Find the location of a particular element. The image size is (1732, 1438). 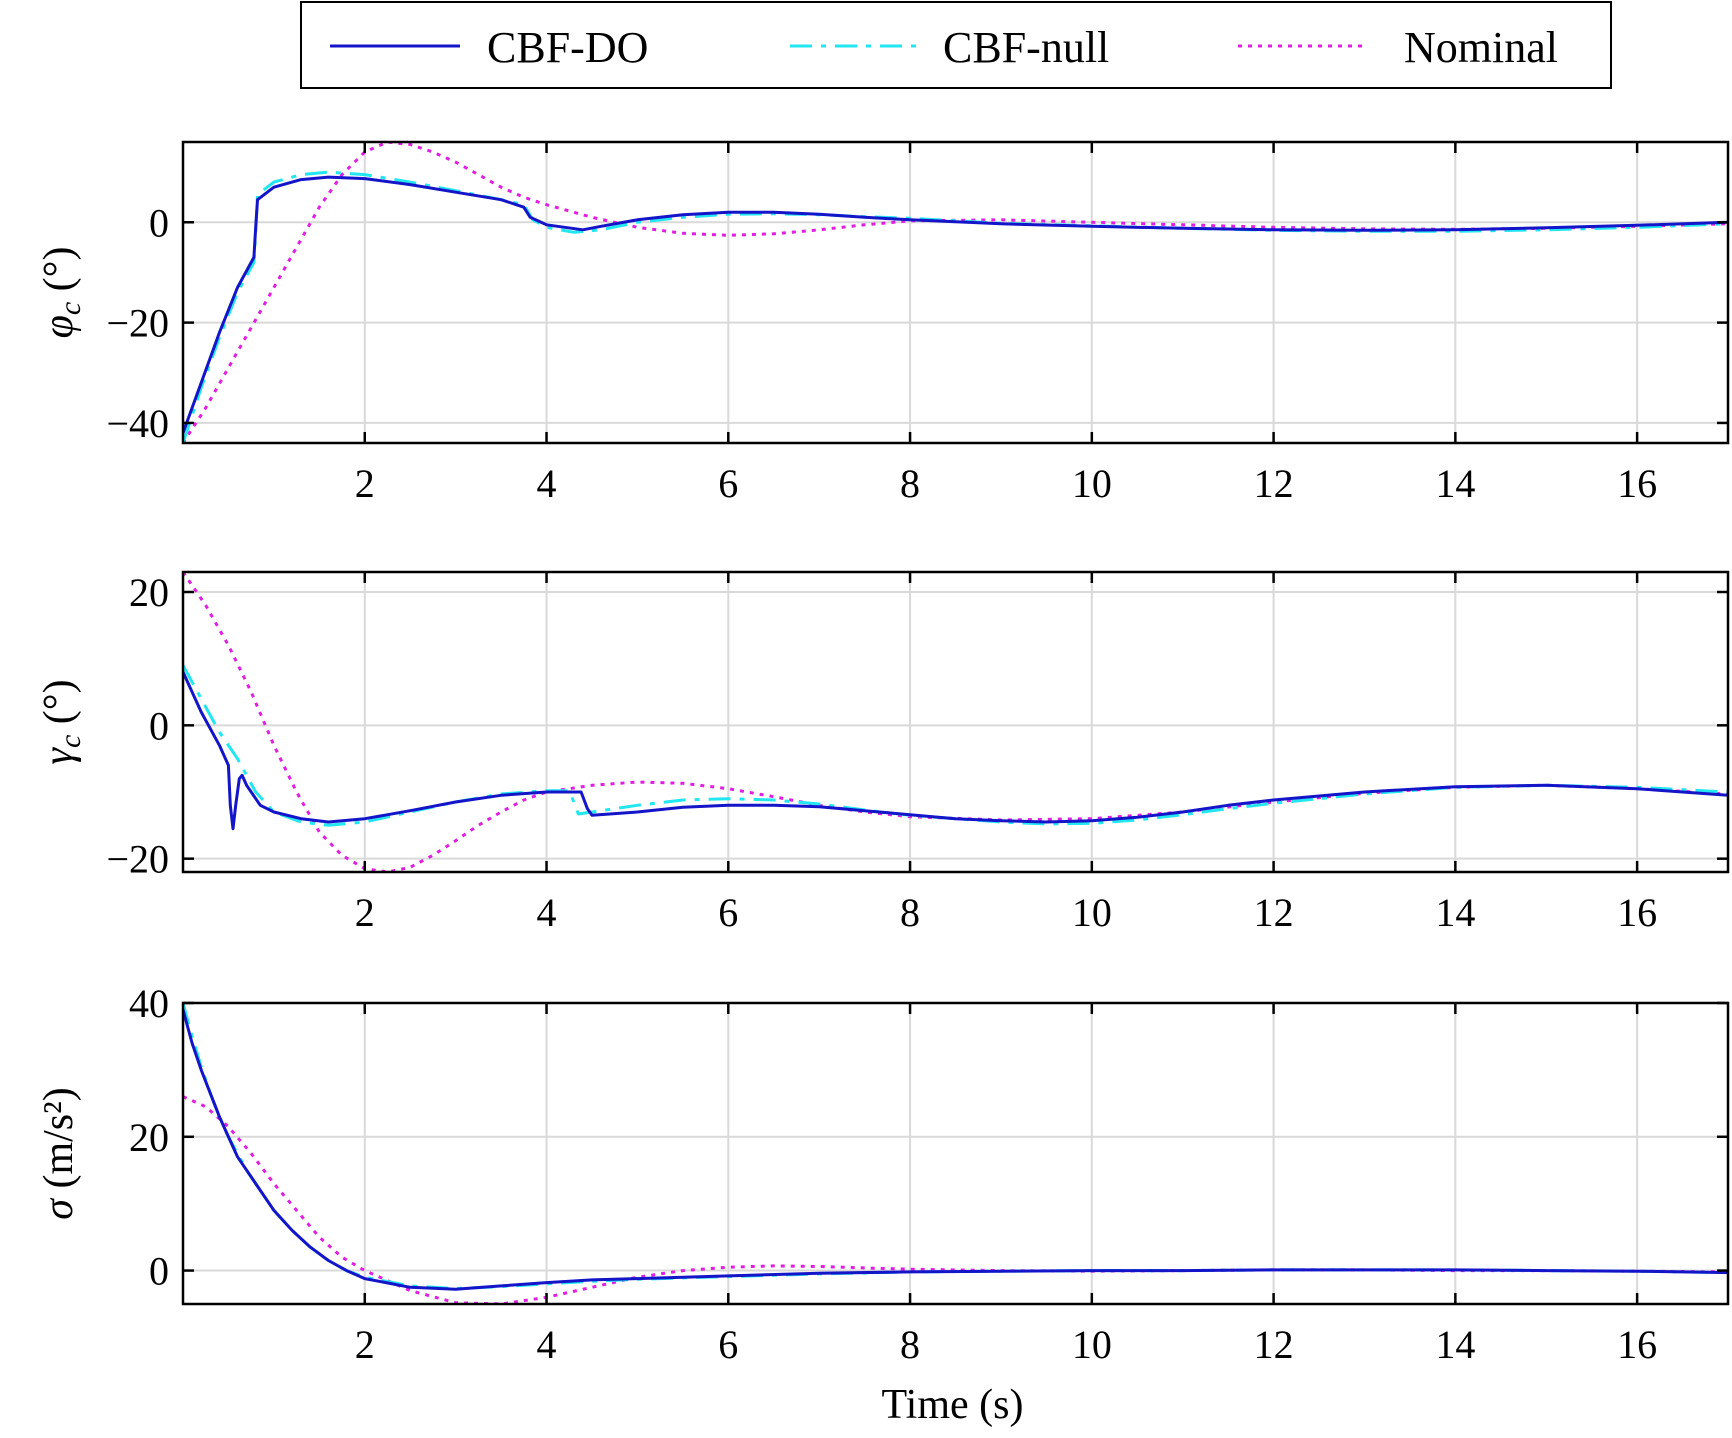

legend-label-nominal: Nominal is located at coordinates (1481, 47).